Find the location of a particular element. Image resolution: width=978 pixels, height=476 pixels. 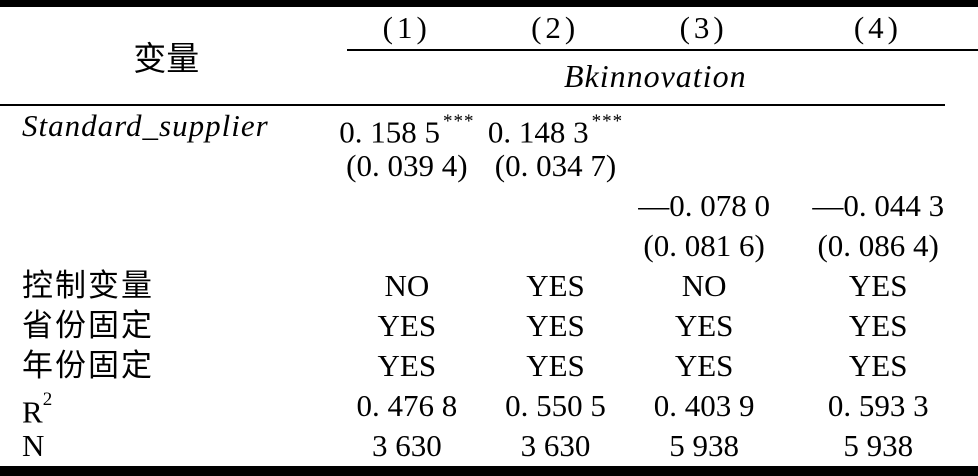

coef1-col2: 0. 148 3 *** is located at coordinates (555, 129).